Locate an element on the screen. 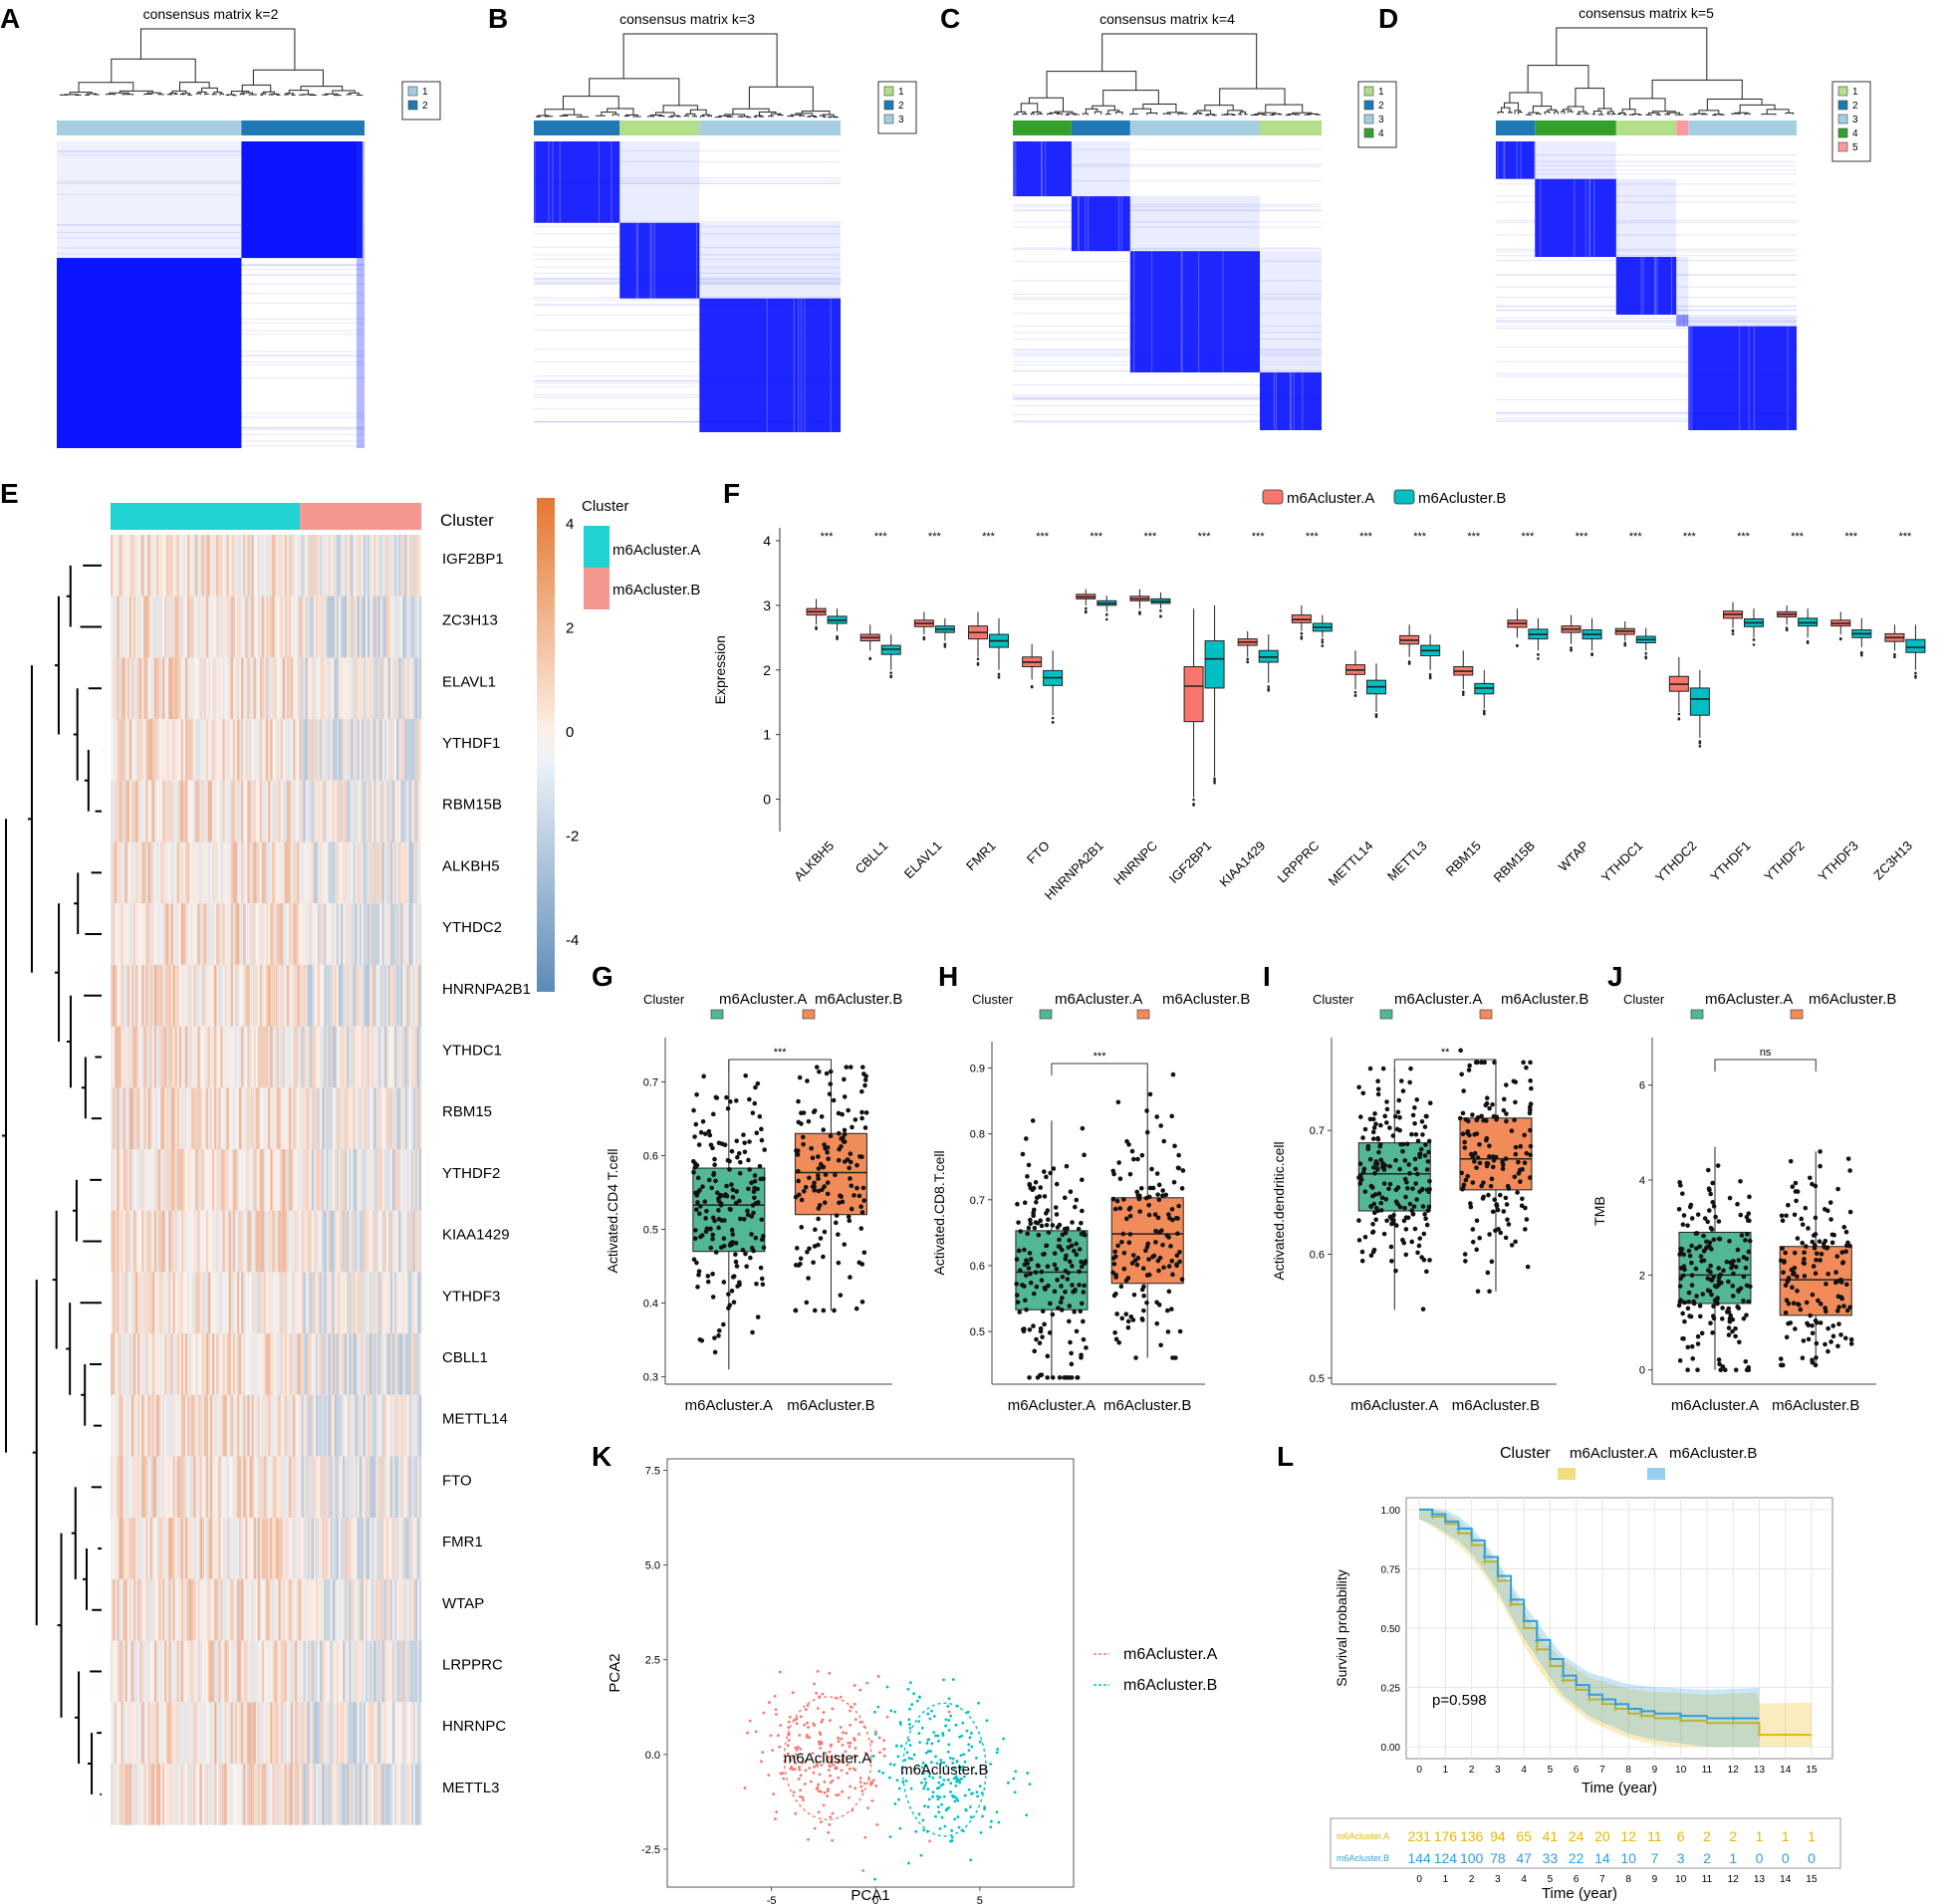 This screenshot has height=1904, width=1947. legend-item: m6Acluster.A is located at coordinates (656, 550).